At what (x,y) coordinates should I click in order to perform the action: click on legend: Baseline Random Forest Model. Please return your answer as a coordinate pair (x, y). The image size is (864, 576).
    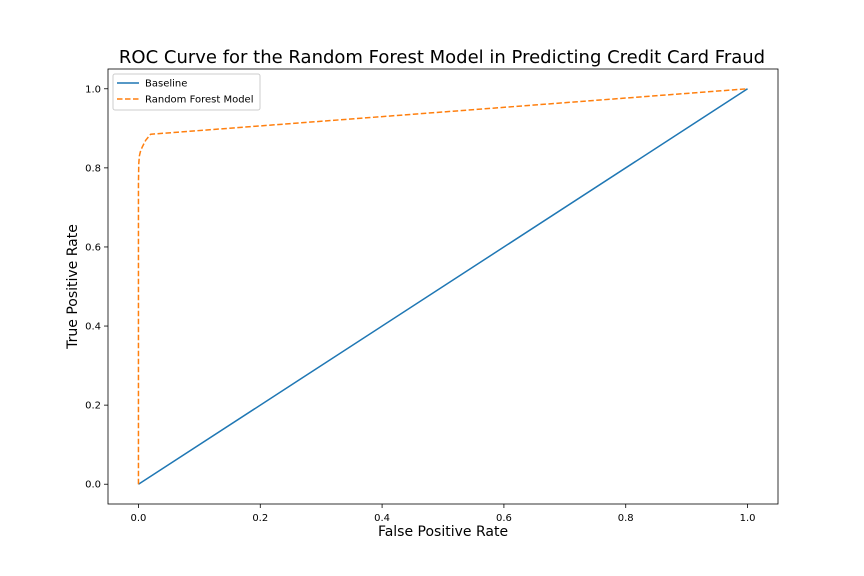
    Looking at the image, I should click on (186, 92).